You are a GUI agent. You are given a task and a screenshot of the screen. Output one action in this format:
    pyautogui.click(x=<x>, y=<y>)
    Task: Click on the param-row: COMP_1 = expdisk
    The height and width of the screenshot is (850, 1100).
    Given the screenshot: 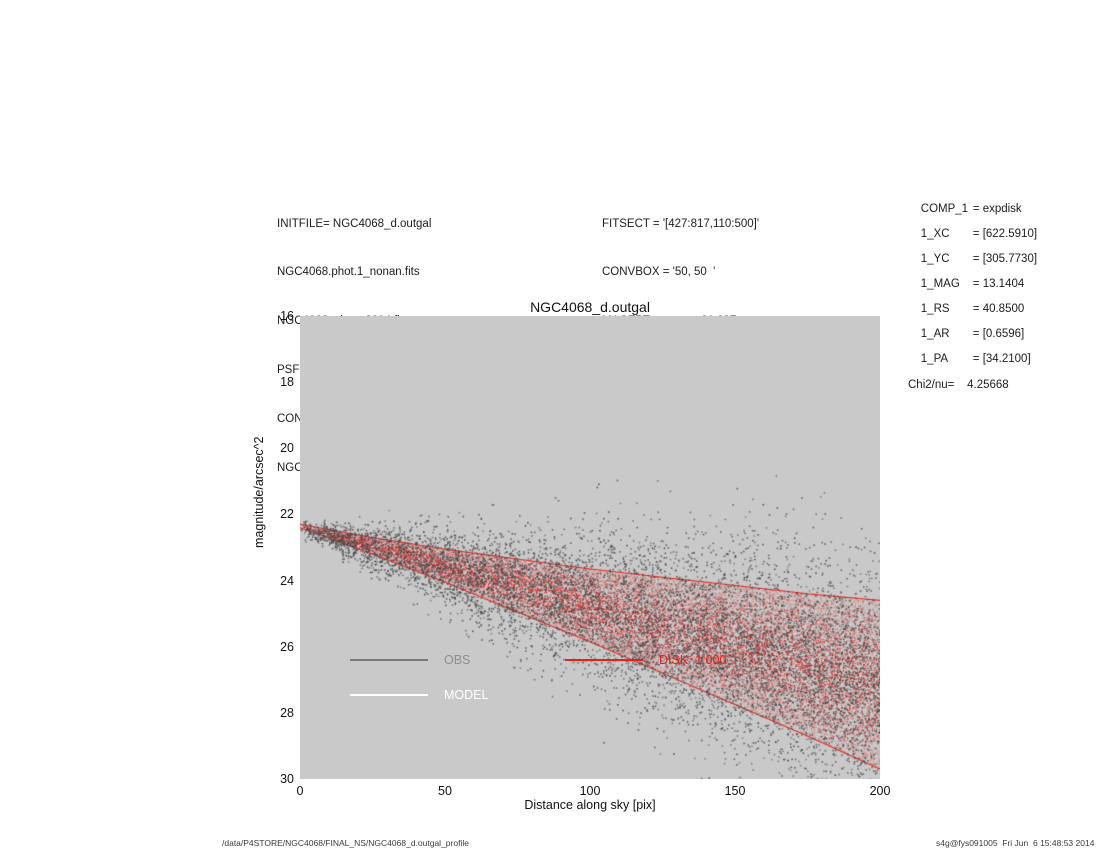 What is the action you would take?
    pyautogui.click(x=972, y=203)
    